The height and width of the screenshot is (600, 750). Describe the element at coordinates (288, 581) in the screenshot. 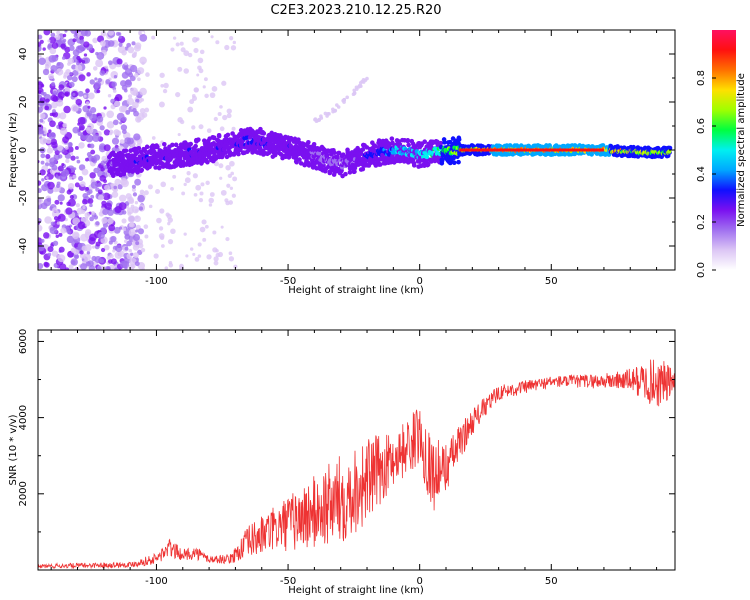

I see `x-tick-label: -50` at that location.